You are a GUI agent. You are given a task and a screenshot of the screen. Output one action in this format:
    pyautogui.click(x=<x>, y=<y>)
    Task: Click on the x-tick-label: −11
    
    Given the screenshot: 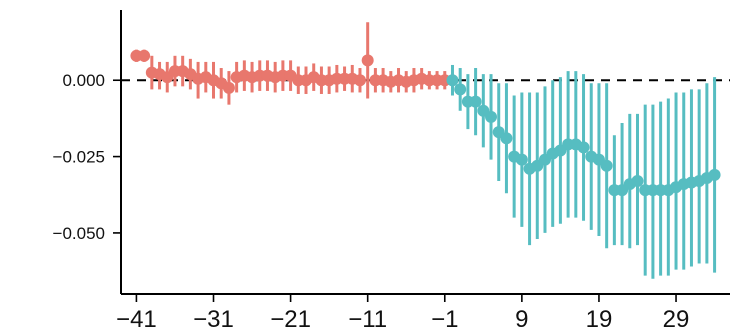 What is the action you would take?
    pyautogui.click(x=367, y=318)
    